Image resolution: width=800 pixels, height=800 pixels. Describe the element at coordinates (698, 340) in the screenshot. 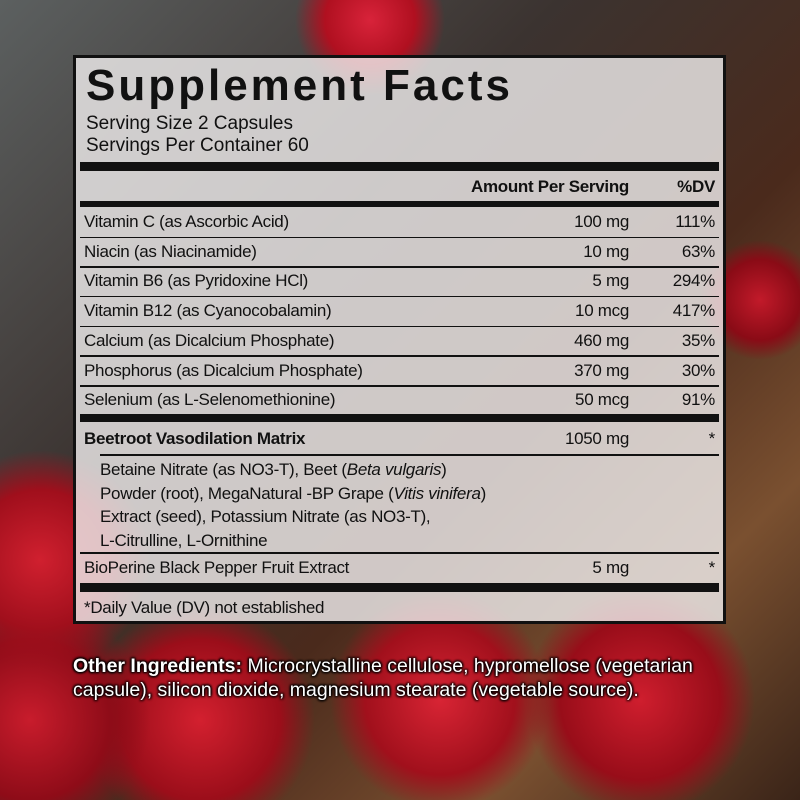

I see `nutrient-dv: 35%` at that location.